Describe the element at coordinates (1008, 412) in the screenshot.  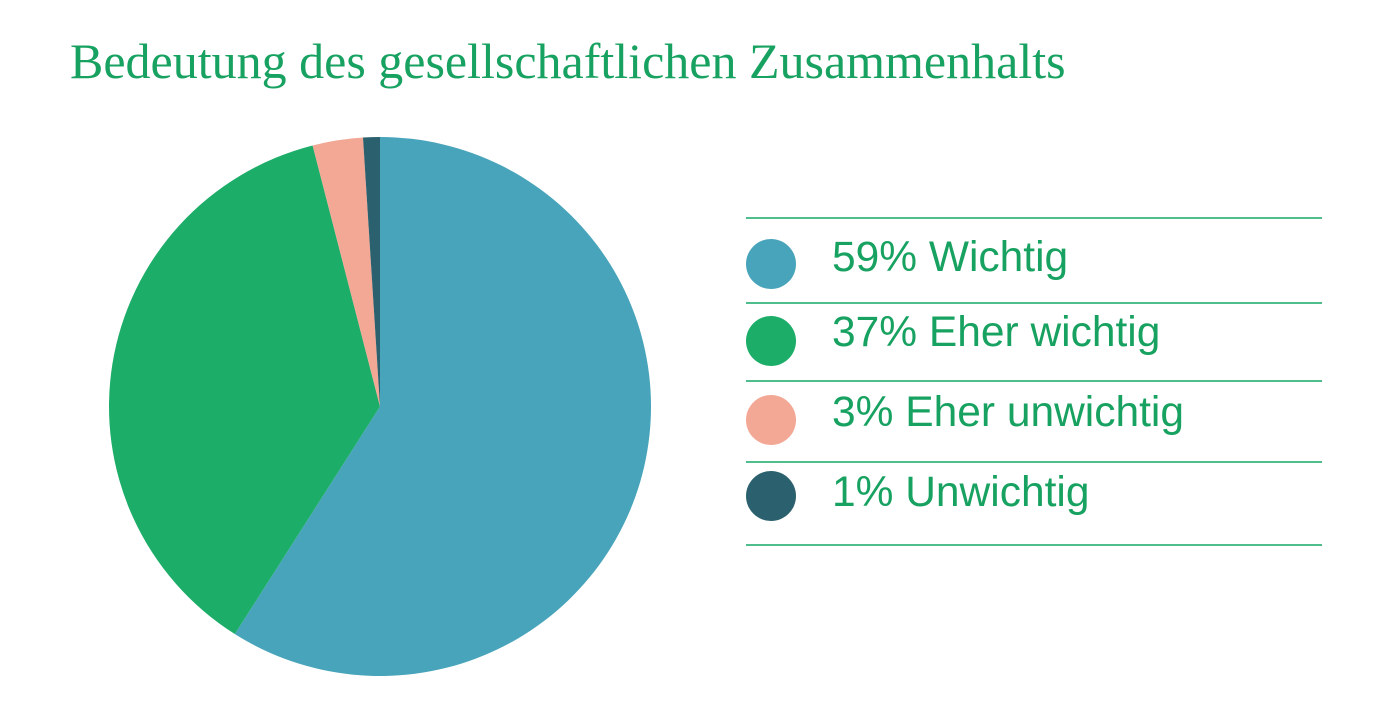
I see `legend-item-label: 3% Eher unwichtig` at that location.